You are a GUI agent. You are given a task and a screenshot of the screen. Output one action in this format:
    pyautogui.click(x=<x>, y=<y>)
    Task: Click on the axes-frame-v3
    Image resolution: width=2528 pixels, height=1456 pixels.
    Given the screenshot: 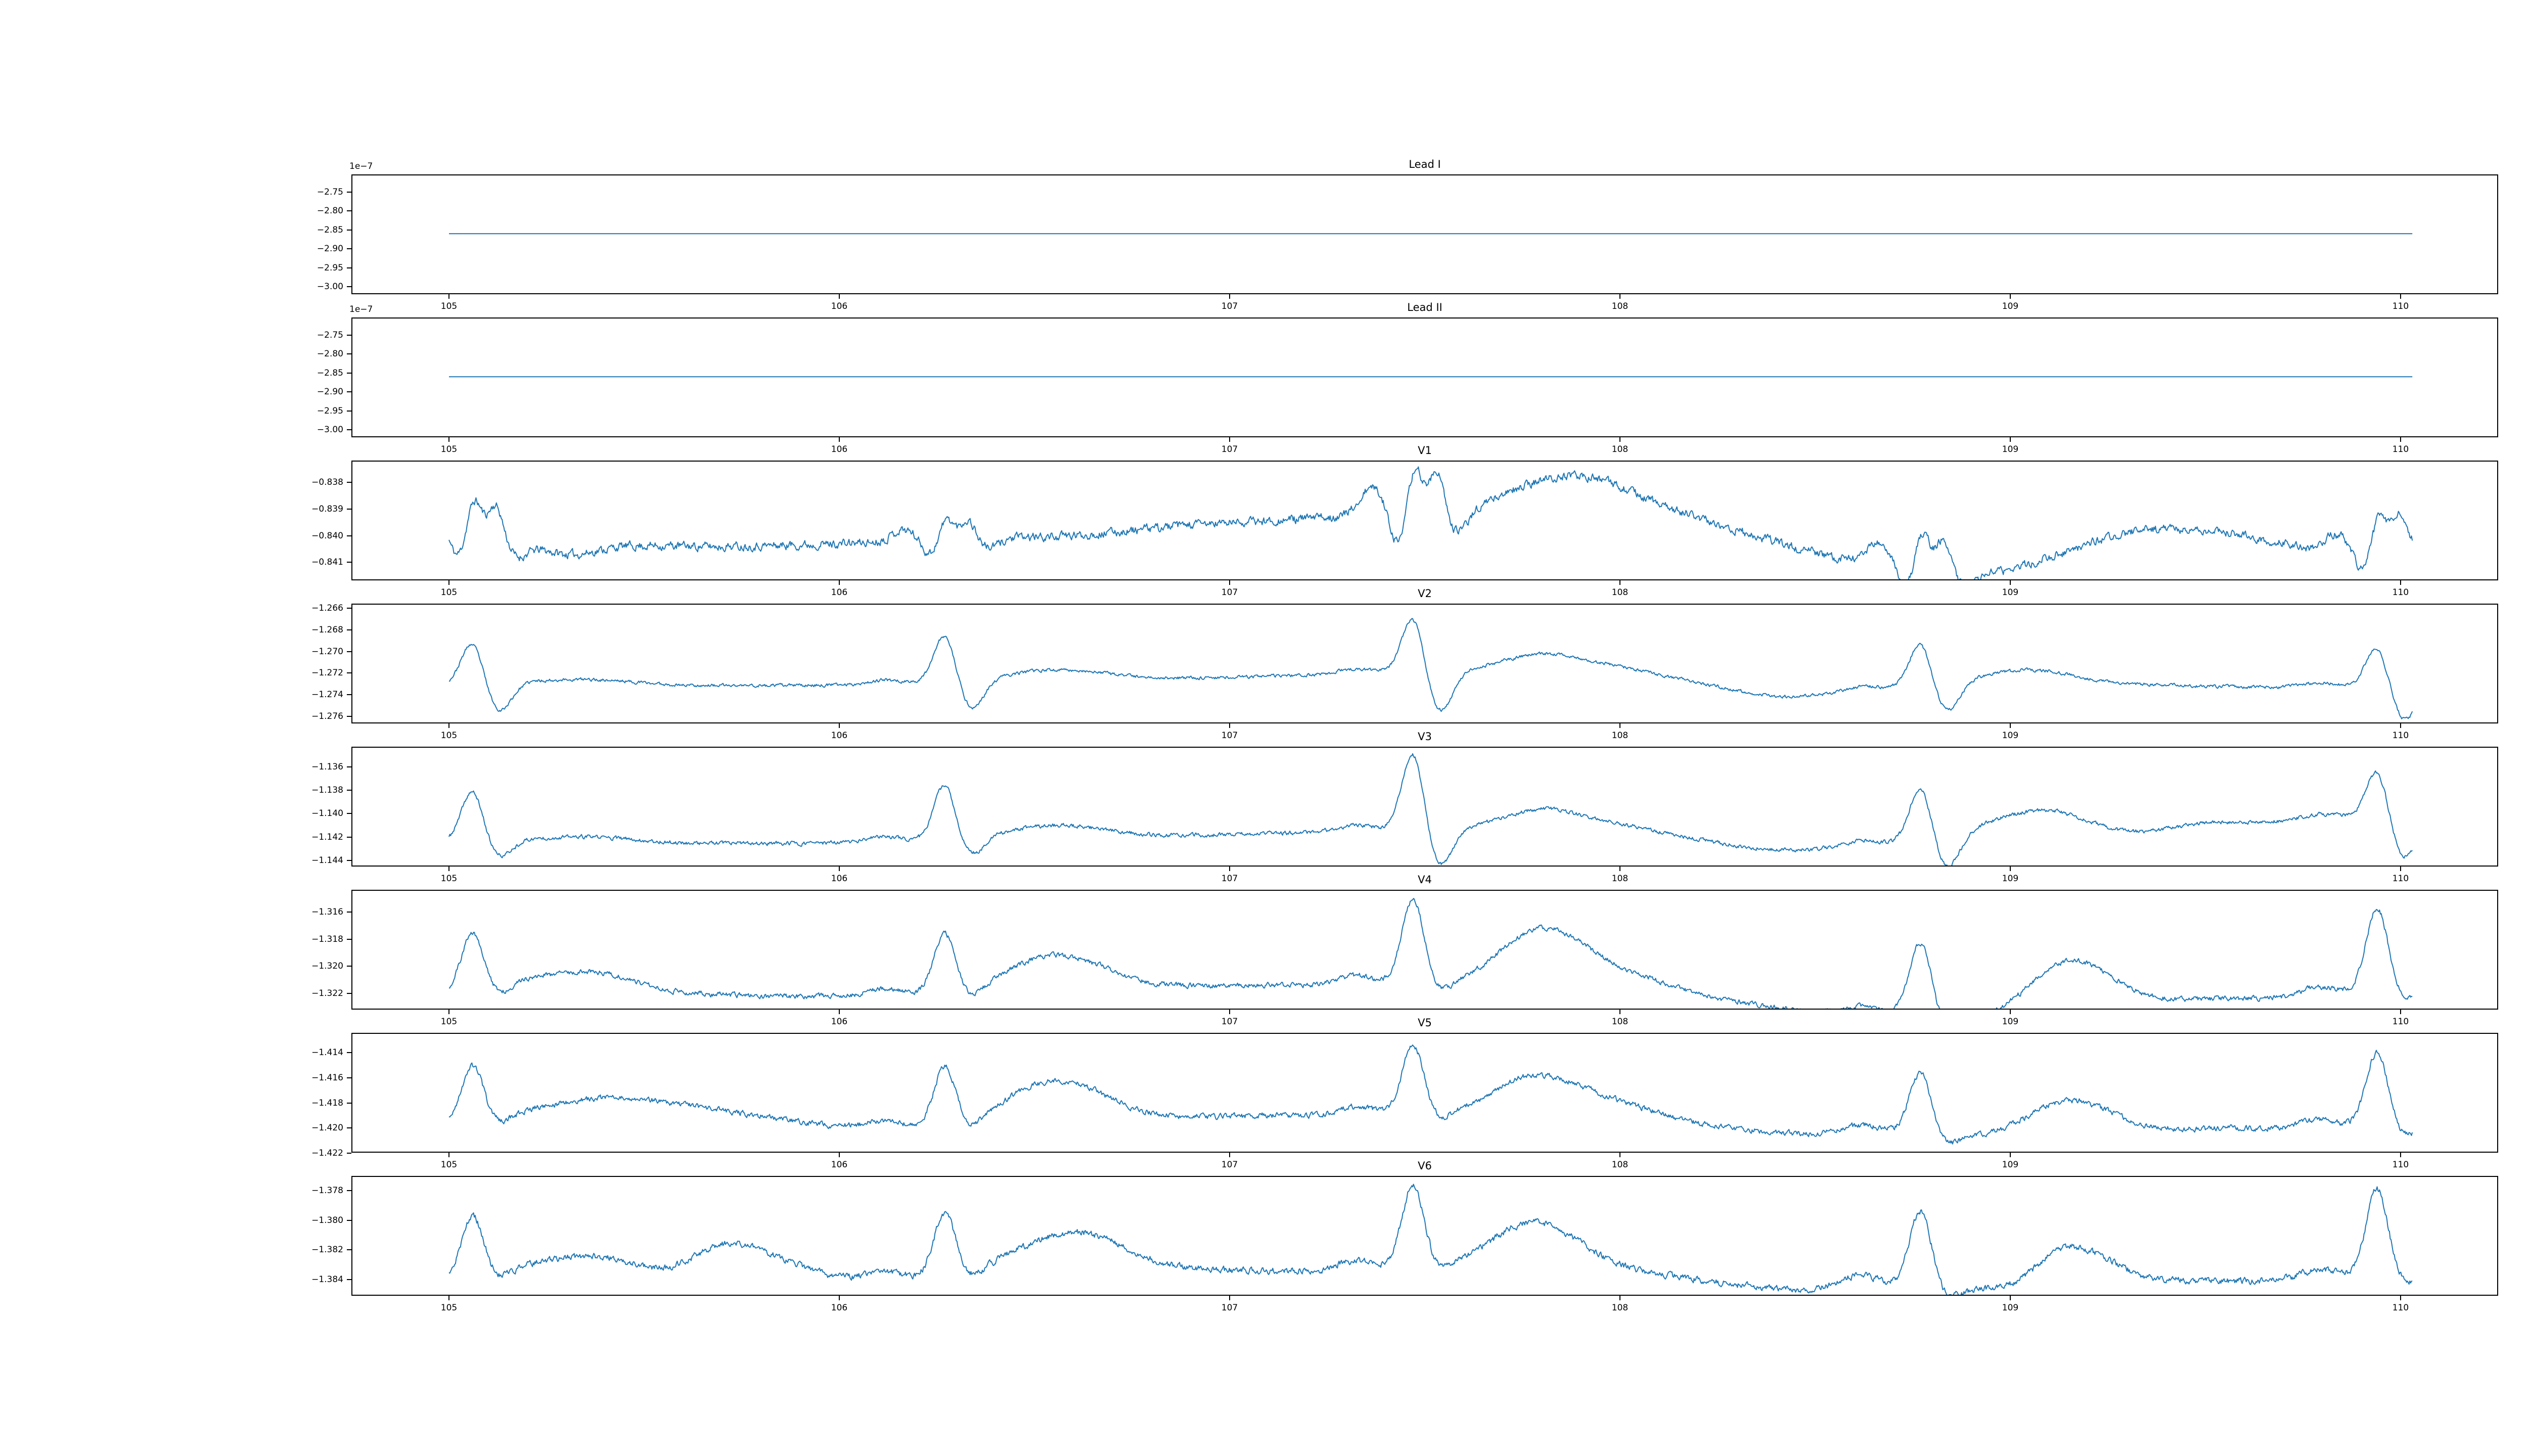 What is the action you would take?
    pyautogui.click(x=1425, y=807)
    